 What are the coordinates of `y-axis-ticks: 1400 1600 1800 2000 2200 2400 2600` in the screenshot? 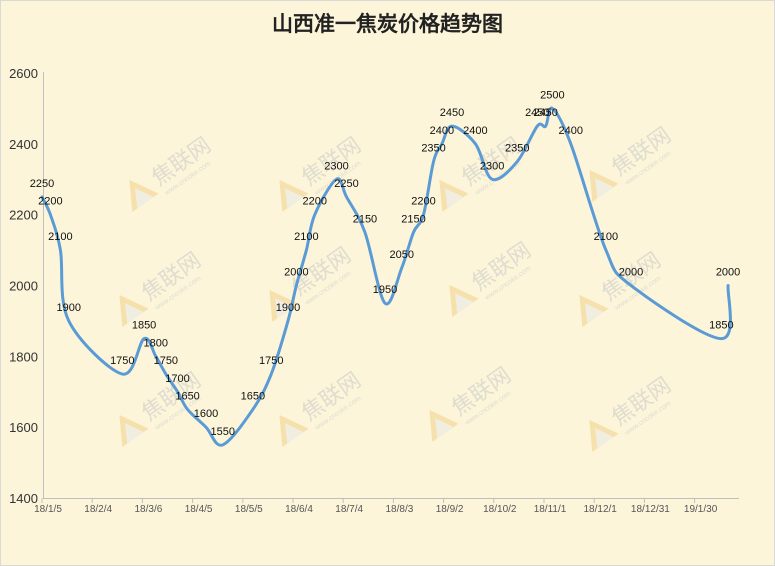 It's located at (23, 286).